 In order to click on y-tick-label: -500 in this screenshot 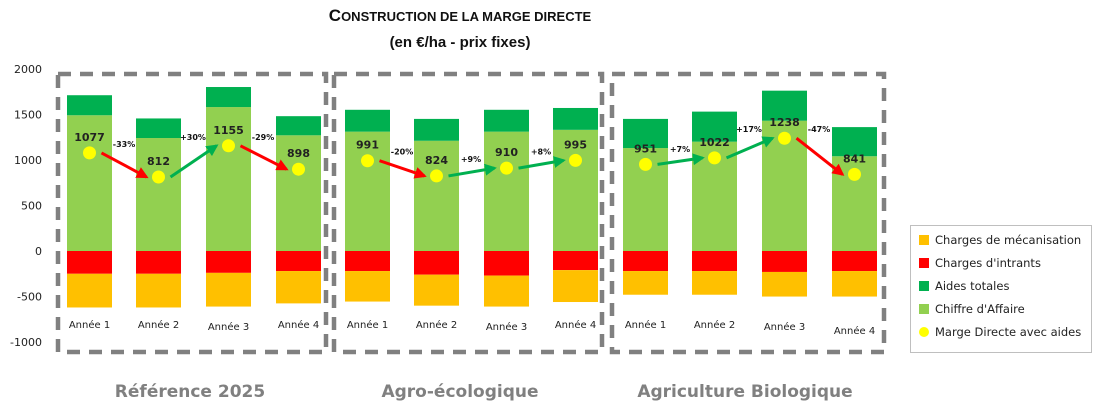, I will do `click(29, 297)`.